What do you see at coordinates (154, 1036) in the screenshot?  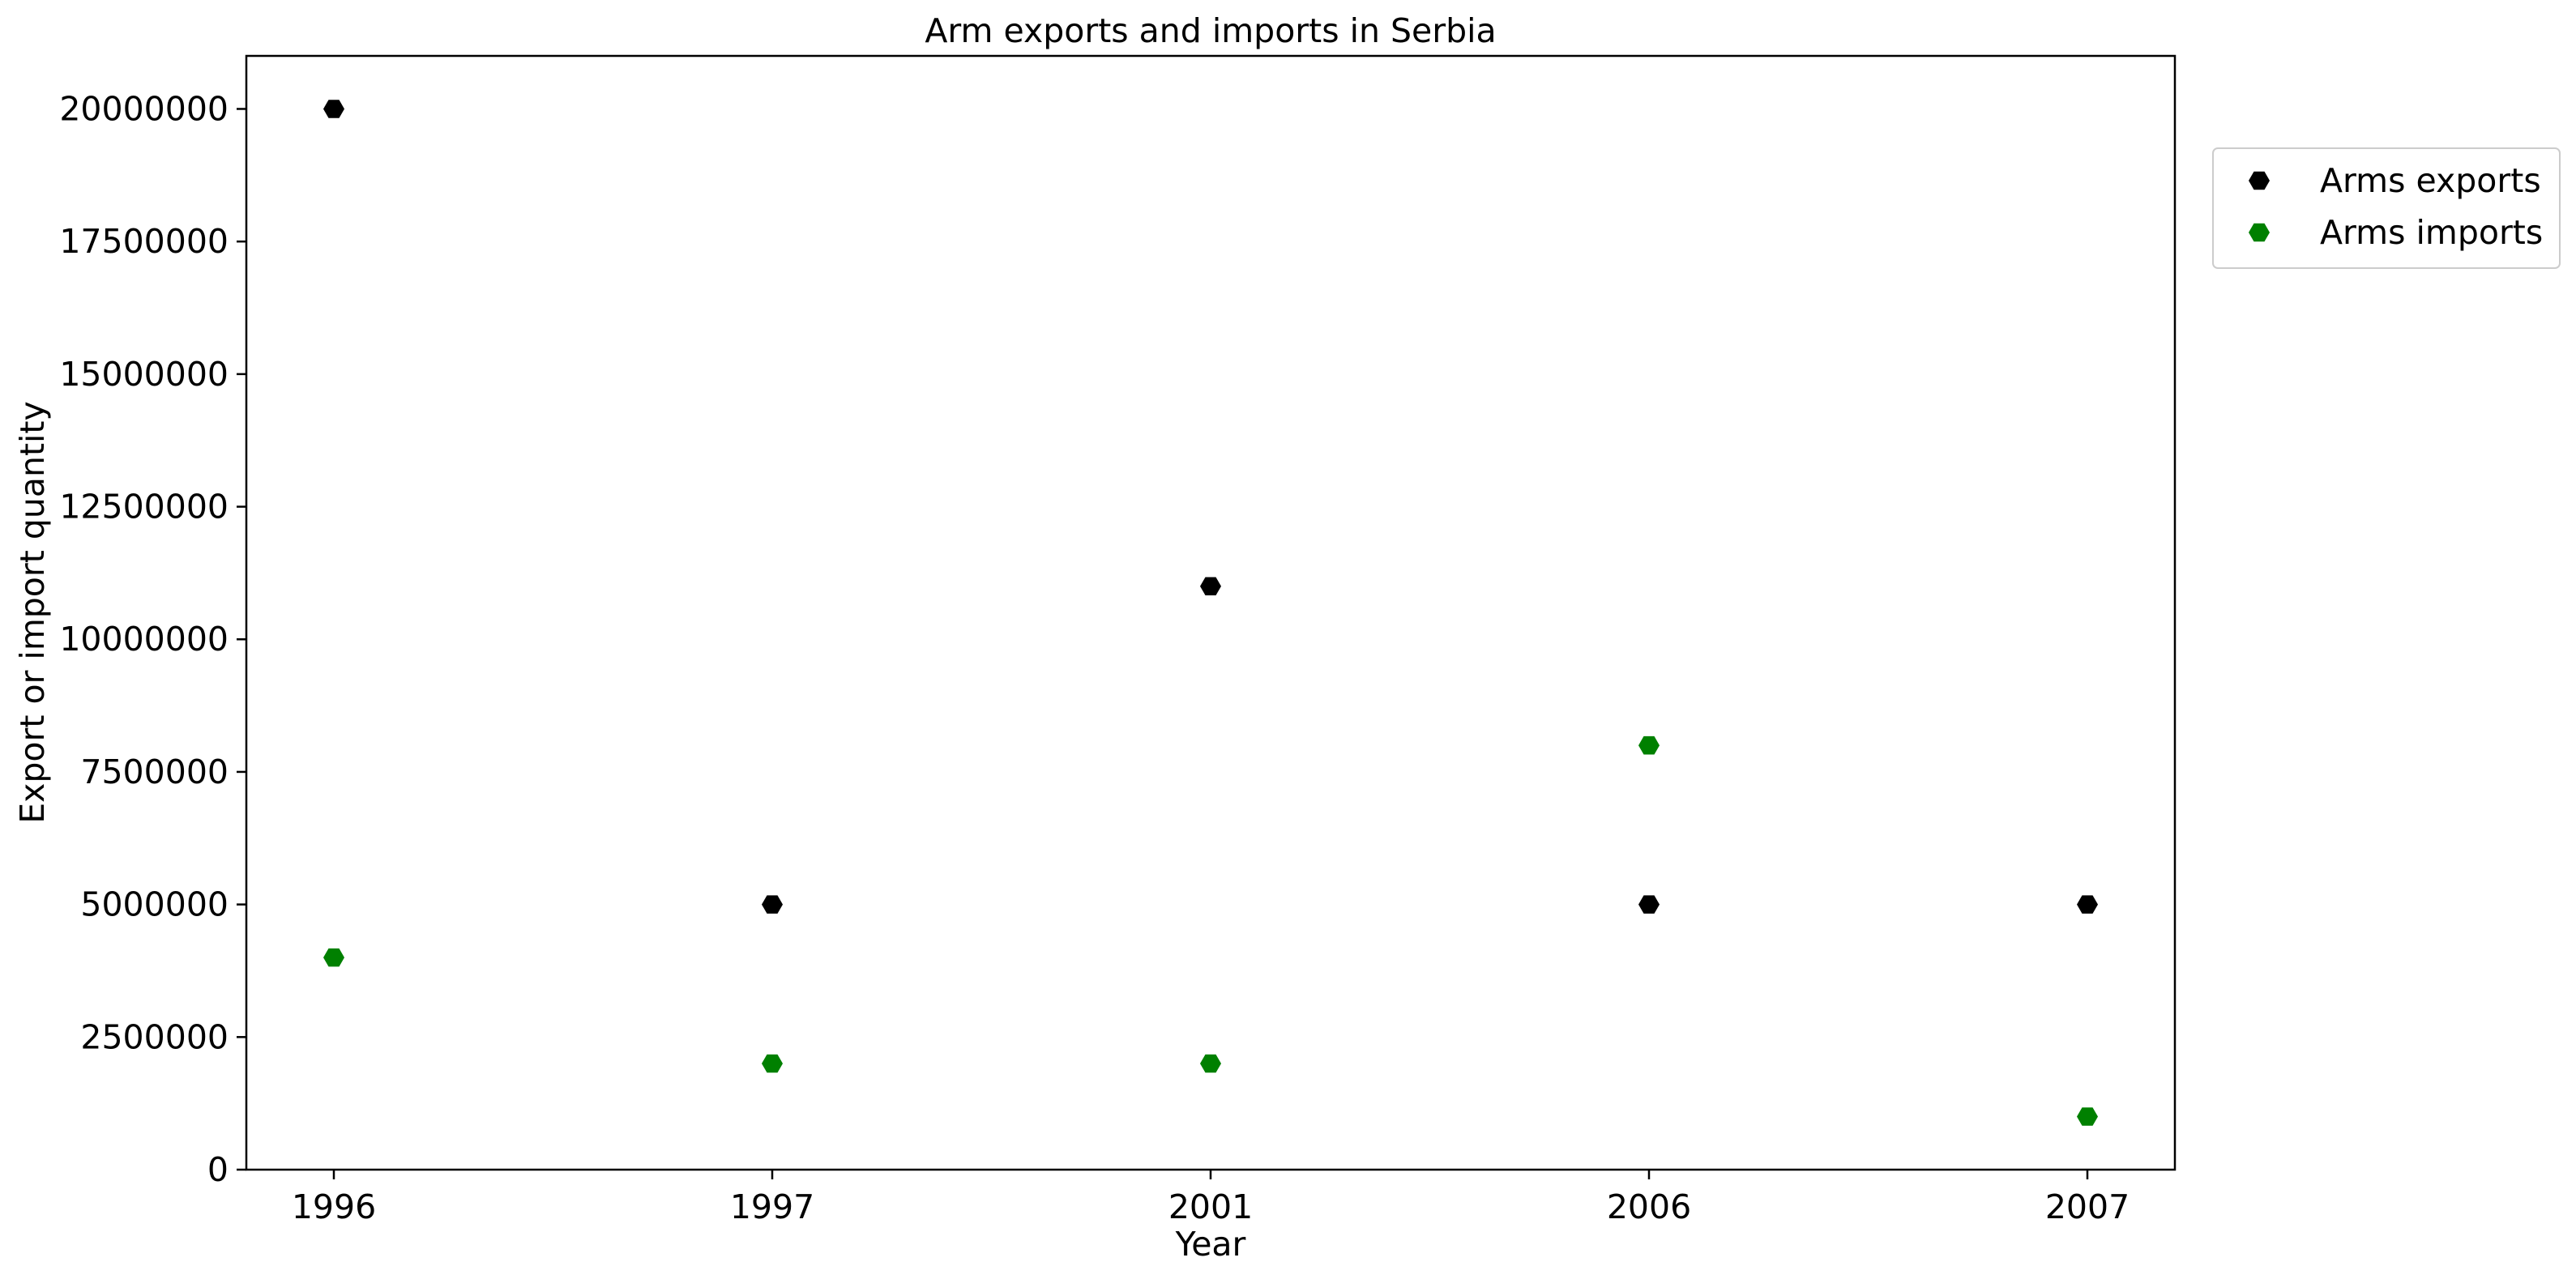 I see `y-tick-label: 2500000` at bounding box center [154, 1036].